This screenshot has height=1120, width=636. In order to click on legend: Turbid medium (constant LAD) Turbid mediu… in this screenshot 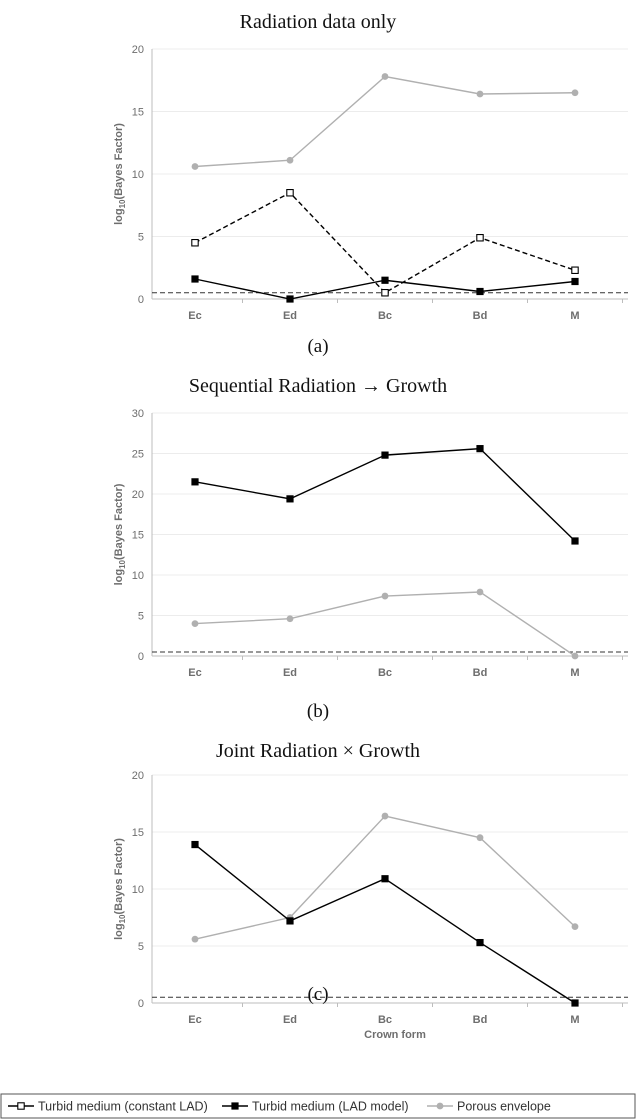, I will do `click(318, 1106)`.